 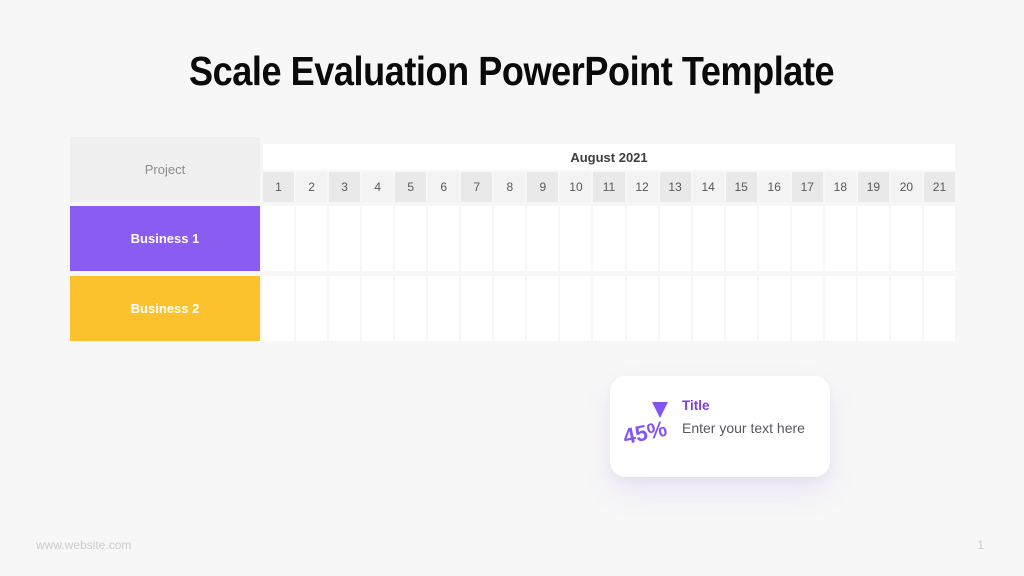 I want to click on day-header-cell: 21, so click(x=939, y=187).